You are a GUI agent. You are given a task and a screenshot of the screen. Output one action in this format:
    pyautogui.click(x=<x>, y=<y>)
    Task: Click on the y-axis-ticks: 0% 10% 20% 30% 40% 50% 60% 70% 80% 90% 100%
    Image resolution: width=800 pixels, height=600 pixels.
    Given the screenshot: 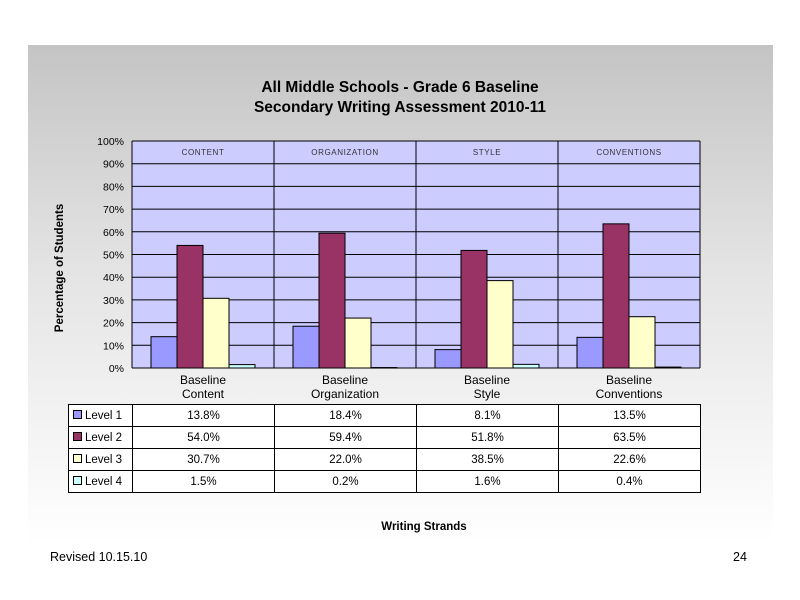 What is the action you would take?
    pyautogui.click(x=110, y=255)
    